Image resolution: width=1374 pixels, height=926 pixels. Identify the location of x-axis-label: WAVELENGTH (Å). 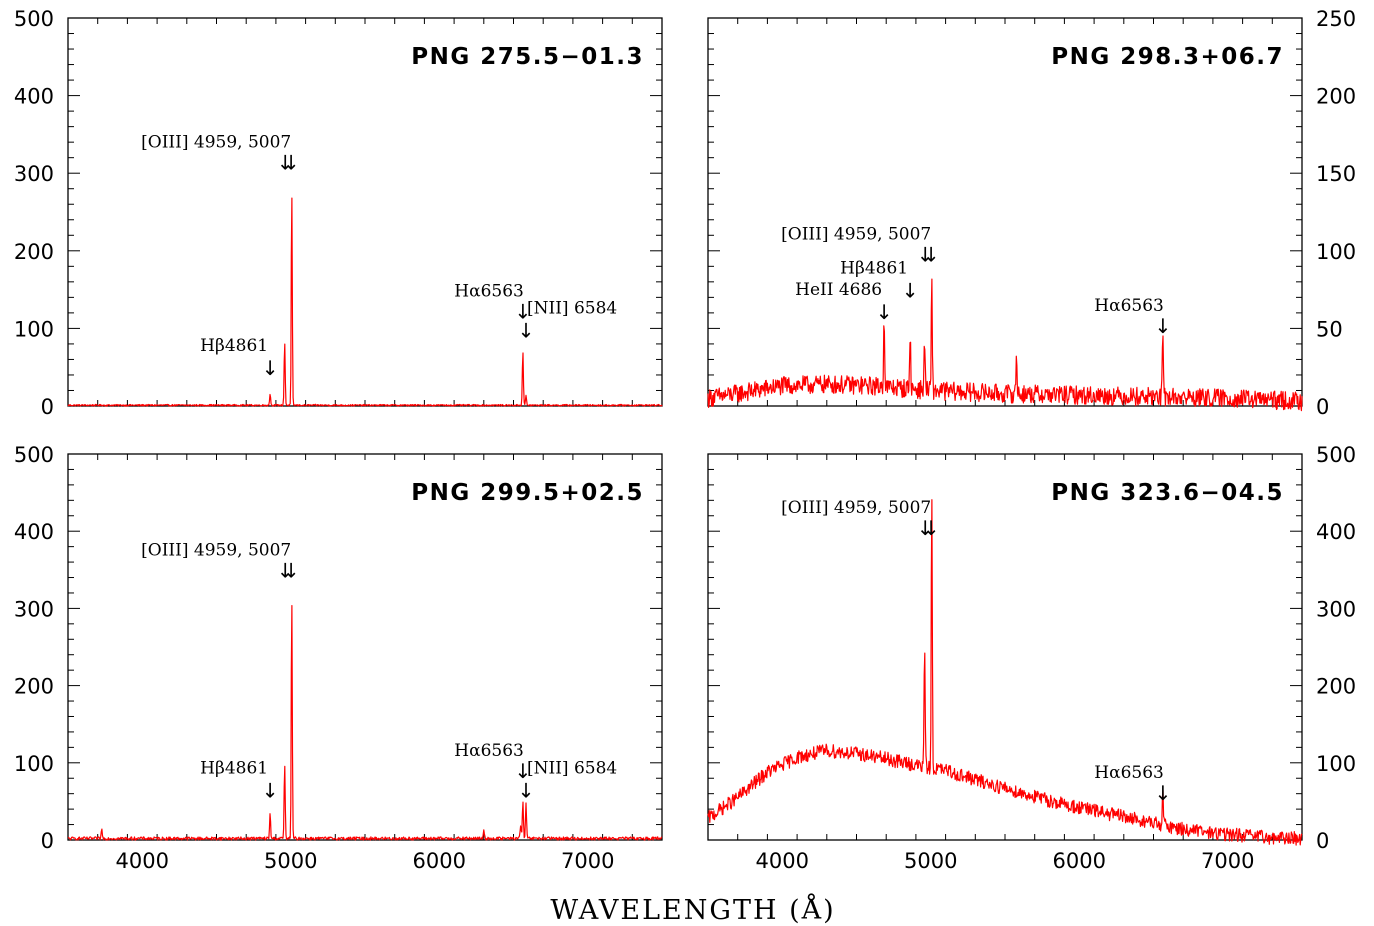
(692, 909).